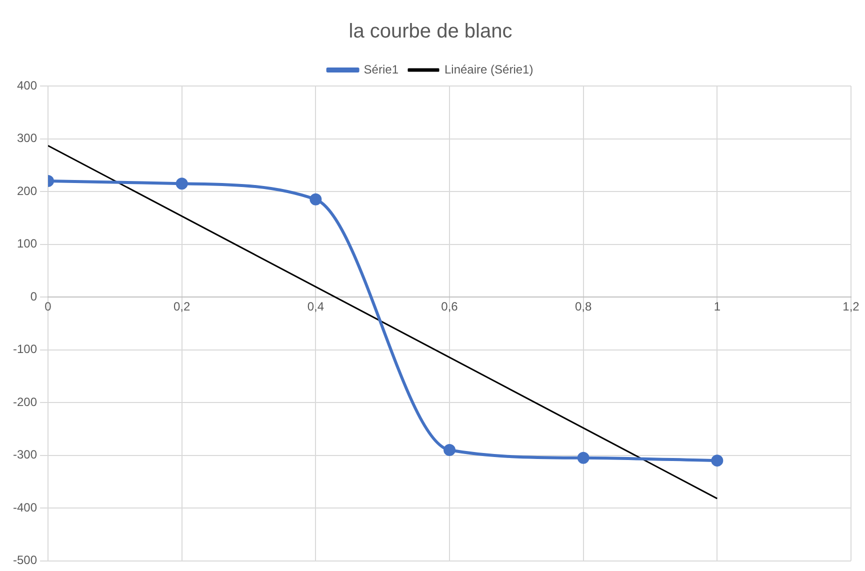  Describe the element at coordinates (449, 307) in the screenshot. I see `x-tick-label: 0,6` at that location.